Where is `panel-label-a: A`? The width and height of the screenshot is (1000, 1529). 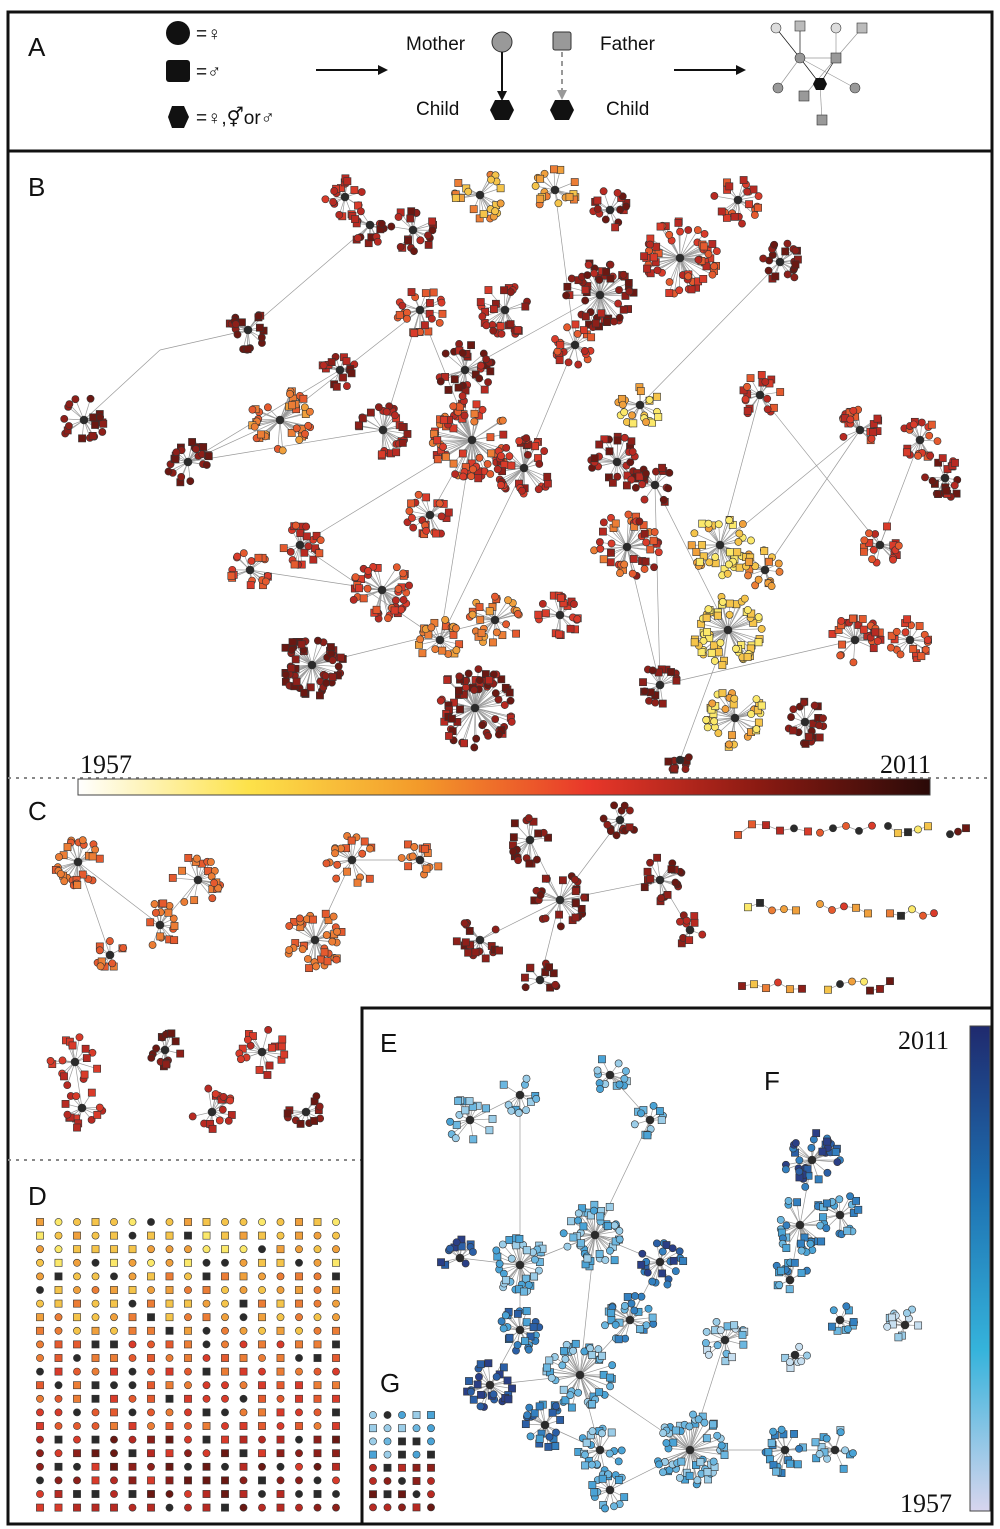
panel-label-a: A is located at coordinates (37, 47).